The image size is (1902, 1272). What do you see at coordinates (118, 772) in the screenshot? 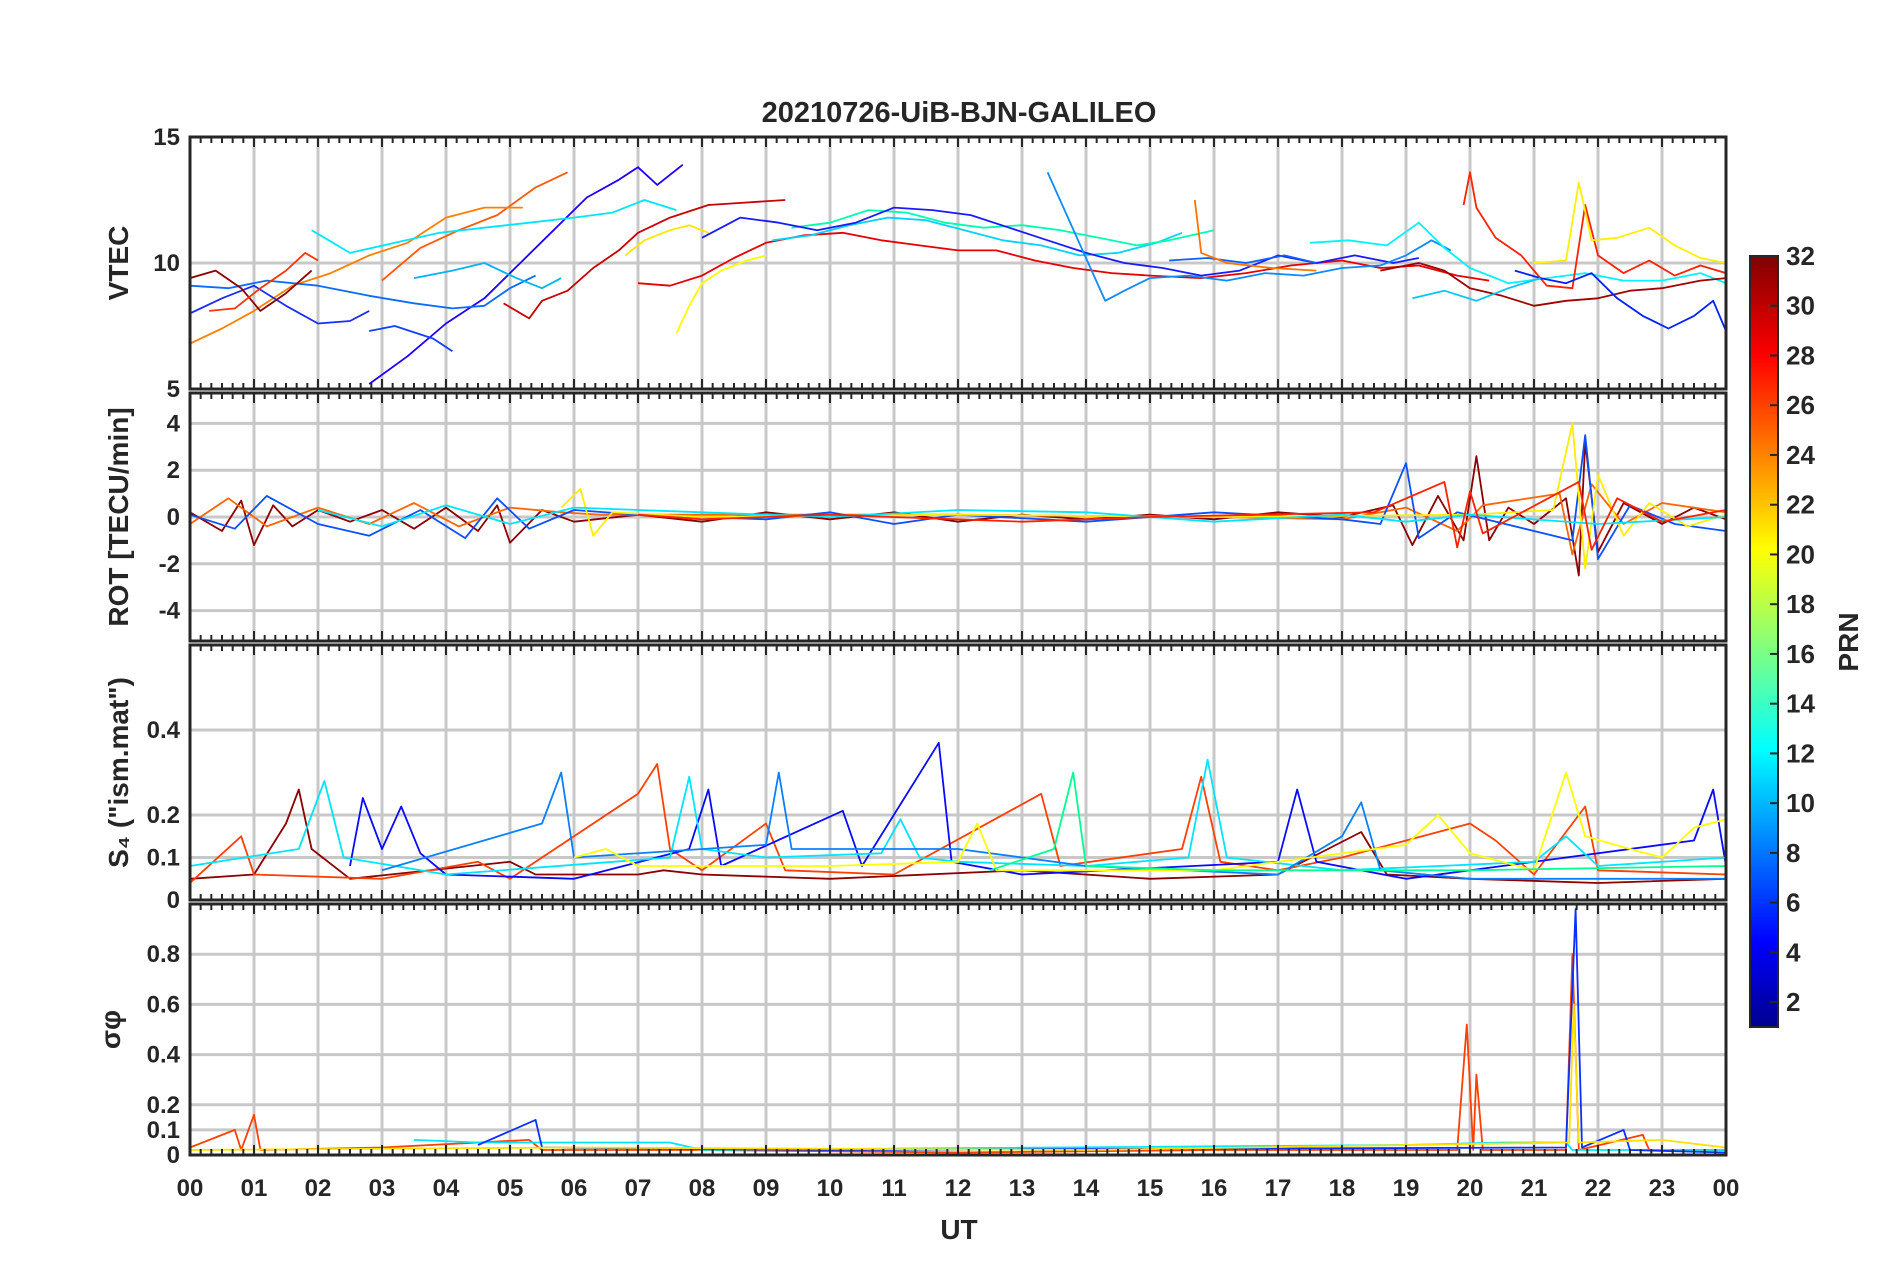
I see `y-axis-label: S₄ ("ism.mat")` at bounding box center [118, 772].